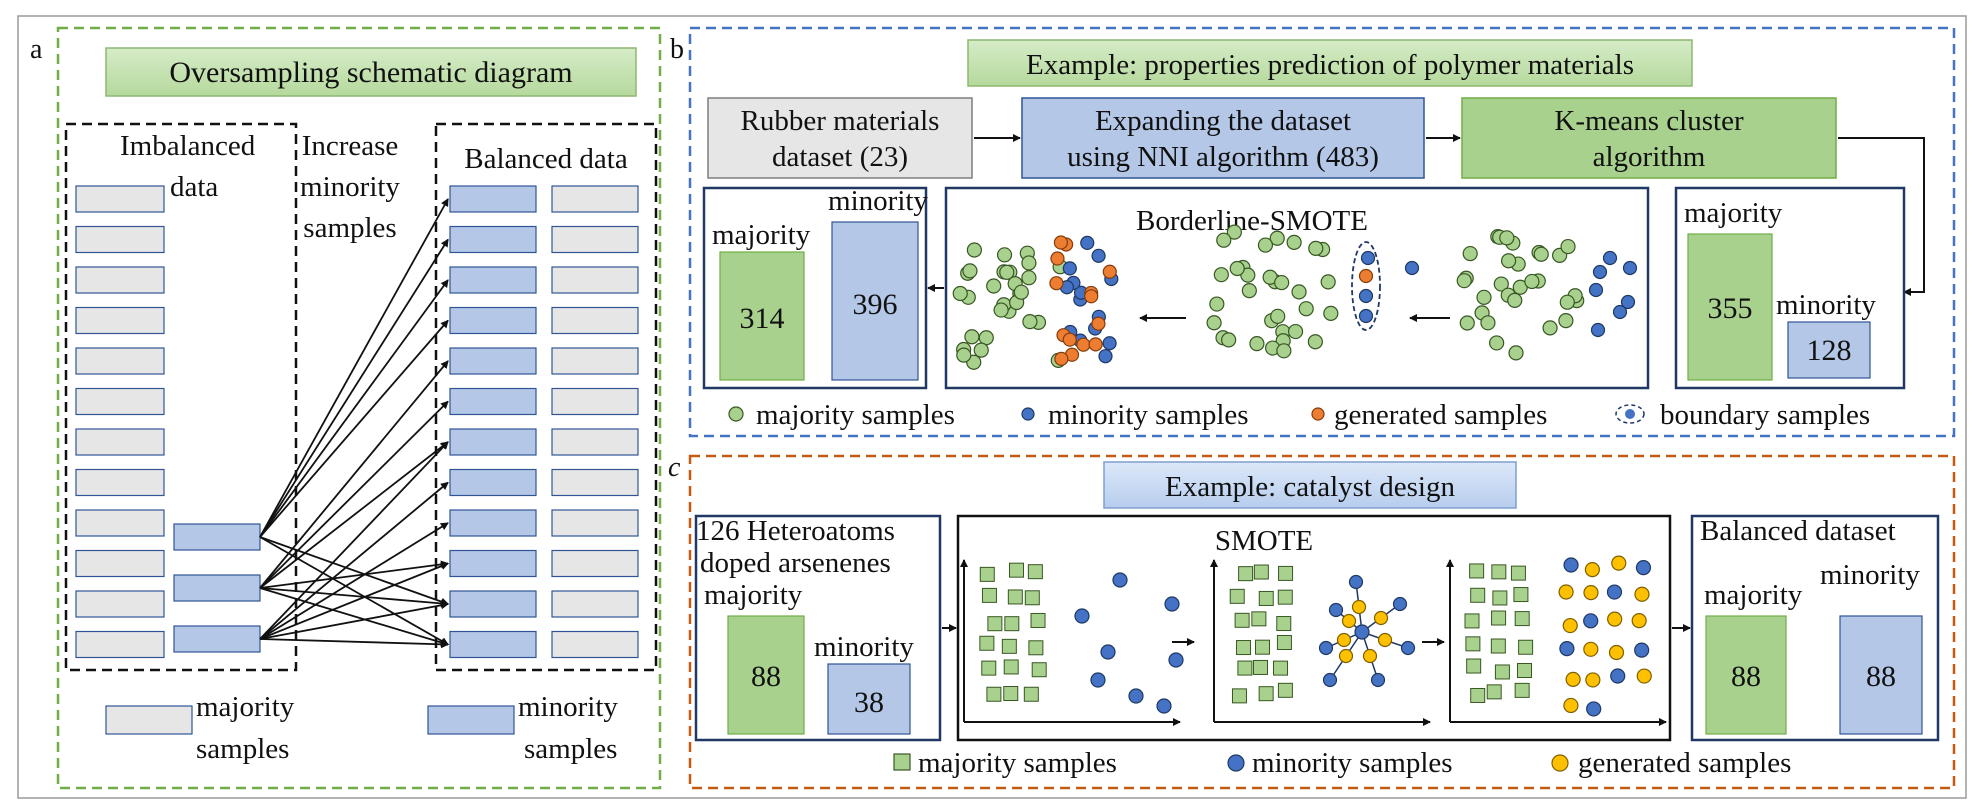  What do you see at coordinates (1440, 415) in the screenshot?
I see `legend-b-generated: generated samples` at bounding box center [1440, 415].